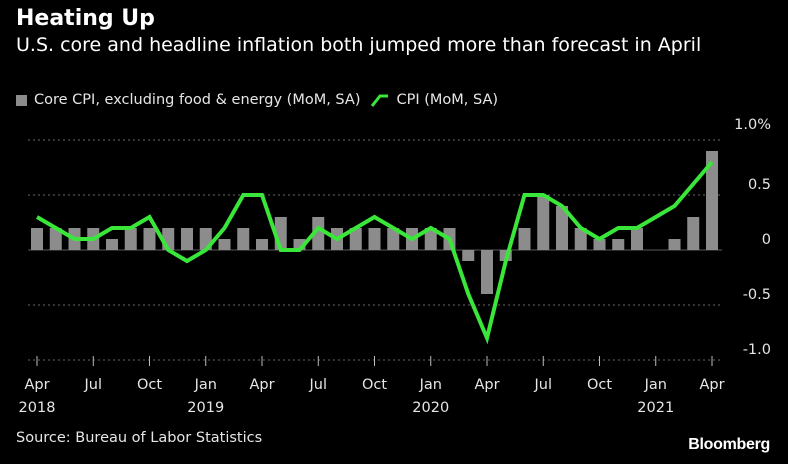 This screenshot has height=464, width=788. What do you see at coordinates (729, 444) in the screenshot?
I see `bloomberg-logo: Bloomberg` at bounding box center [729, 444].